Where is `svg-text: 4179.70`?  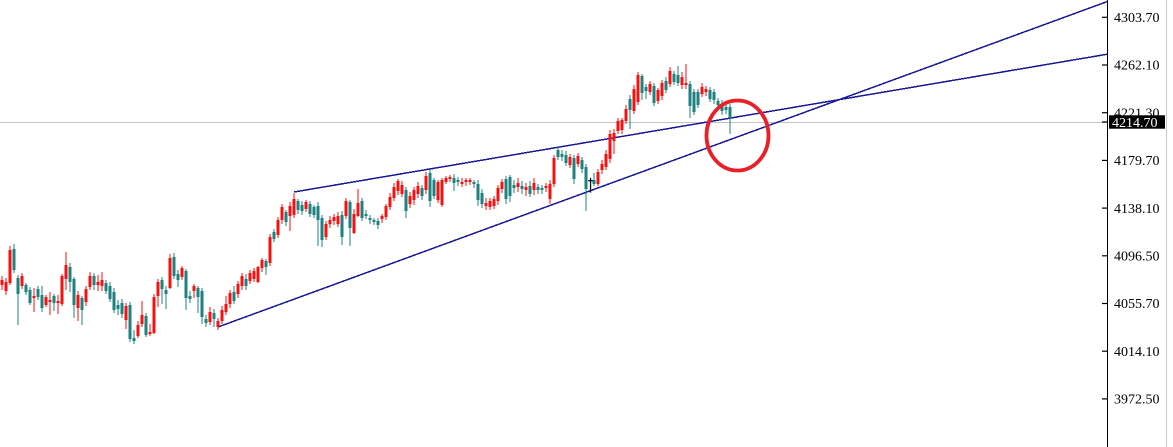 svg-text: 4179.70 is located at coordinates (1137, 161).